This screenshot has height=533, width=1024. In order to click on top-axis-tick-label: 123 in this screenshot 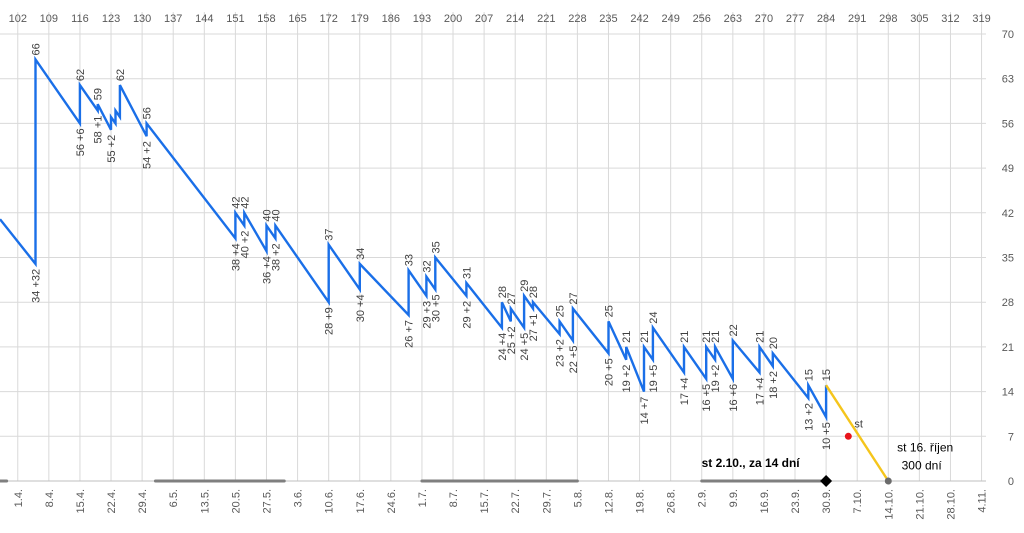, I will do `click(111, 19)`.